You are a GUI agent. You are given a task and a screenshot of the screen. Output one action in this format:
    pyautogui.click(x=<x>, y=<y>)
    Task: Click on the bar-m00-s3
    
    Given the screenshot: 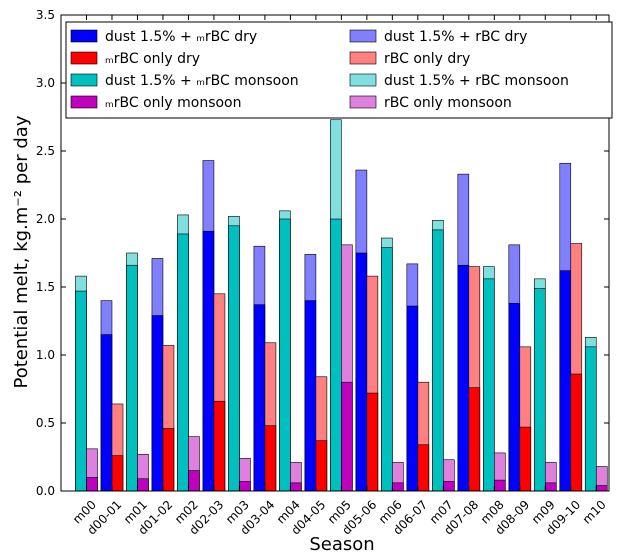 What is the action you would take?
    pyautogui.click(x=92, y=484)
    